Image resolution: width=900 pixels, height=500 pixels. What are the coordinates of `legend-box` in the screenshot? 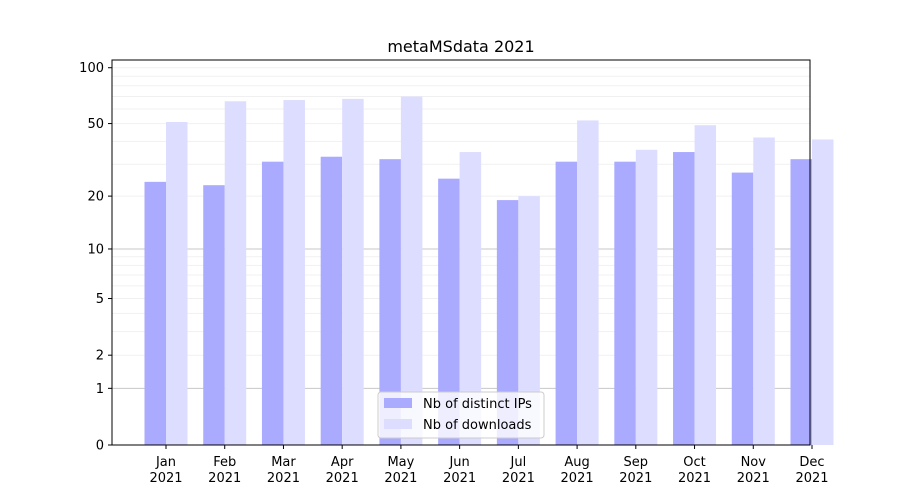 It's located at (461, 415).